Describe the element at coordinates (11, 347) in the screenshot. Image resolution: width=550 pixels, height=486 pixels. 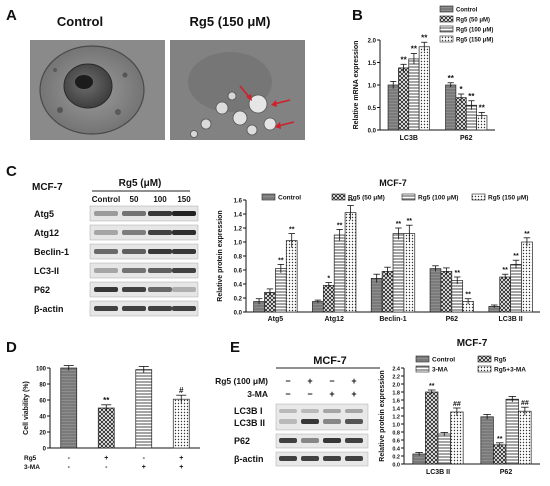
I see `panel-letter-d: D` at that location.